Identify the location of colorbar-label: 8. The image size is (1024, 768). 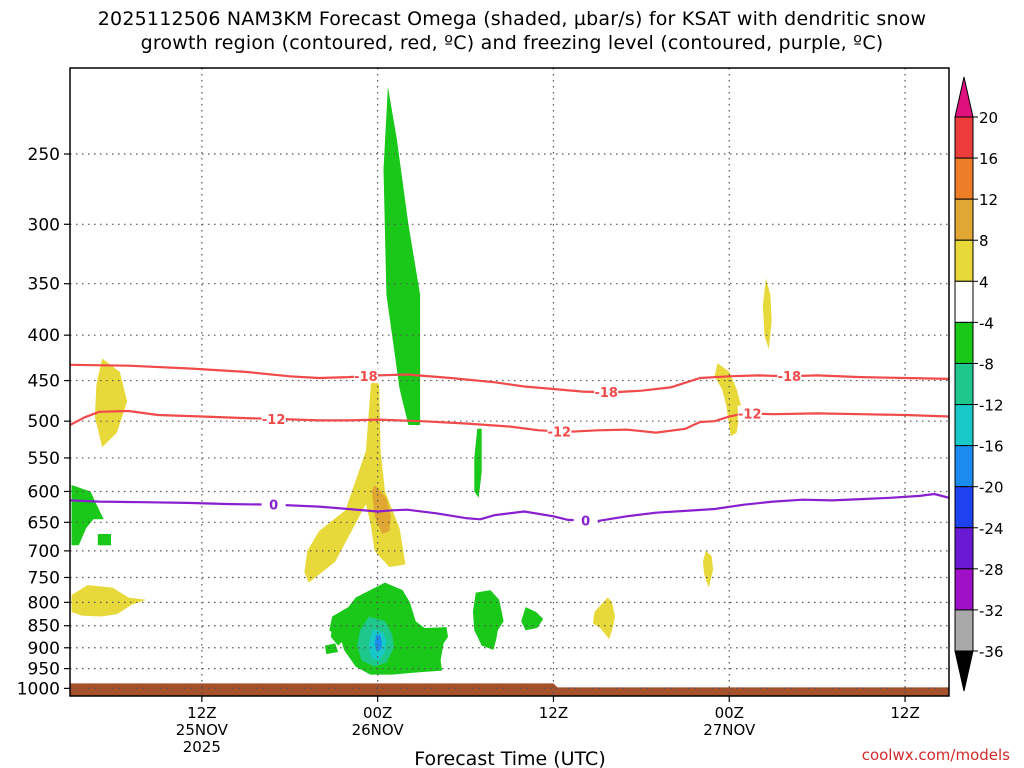
(984, 241).